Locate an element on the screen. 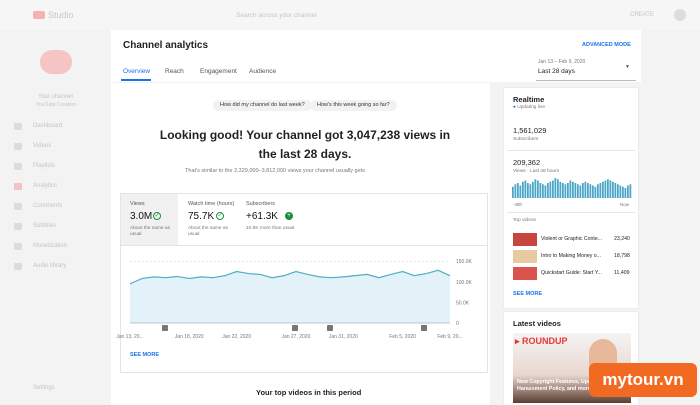 The image size is (700, 405). y-tick-label: 150.0K is located at coordinates (464, 262).